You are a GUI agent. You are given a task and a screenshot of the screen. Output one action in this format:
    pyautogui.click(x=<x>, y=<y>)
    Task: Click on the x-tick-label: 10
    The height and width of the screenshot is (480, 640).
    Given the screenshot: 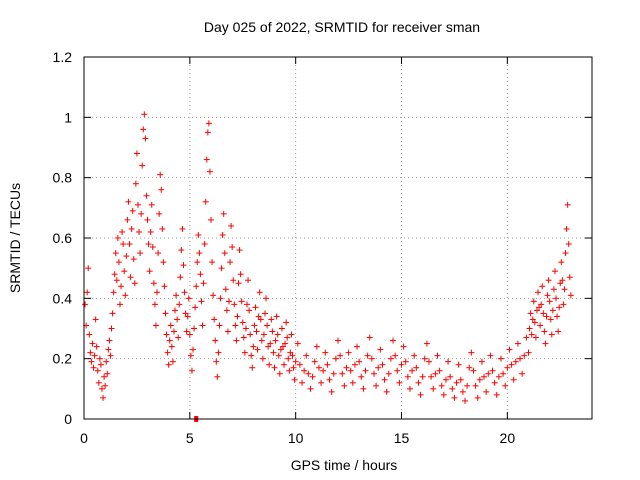 What is the action you would take?
    pyautogui.click(x=296, y=438)
    